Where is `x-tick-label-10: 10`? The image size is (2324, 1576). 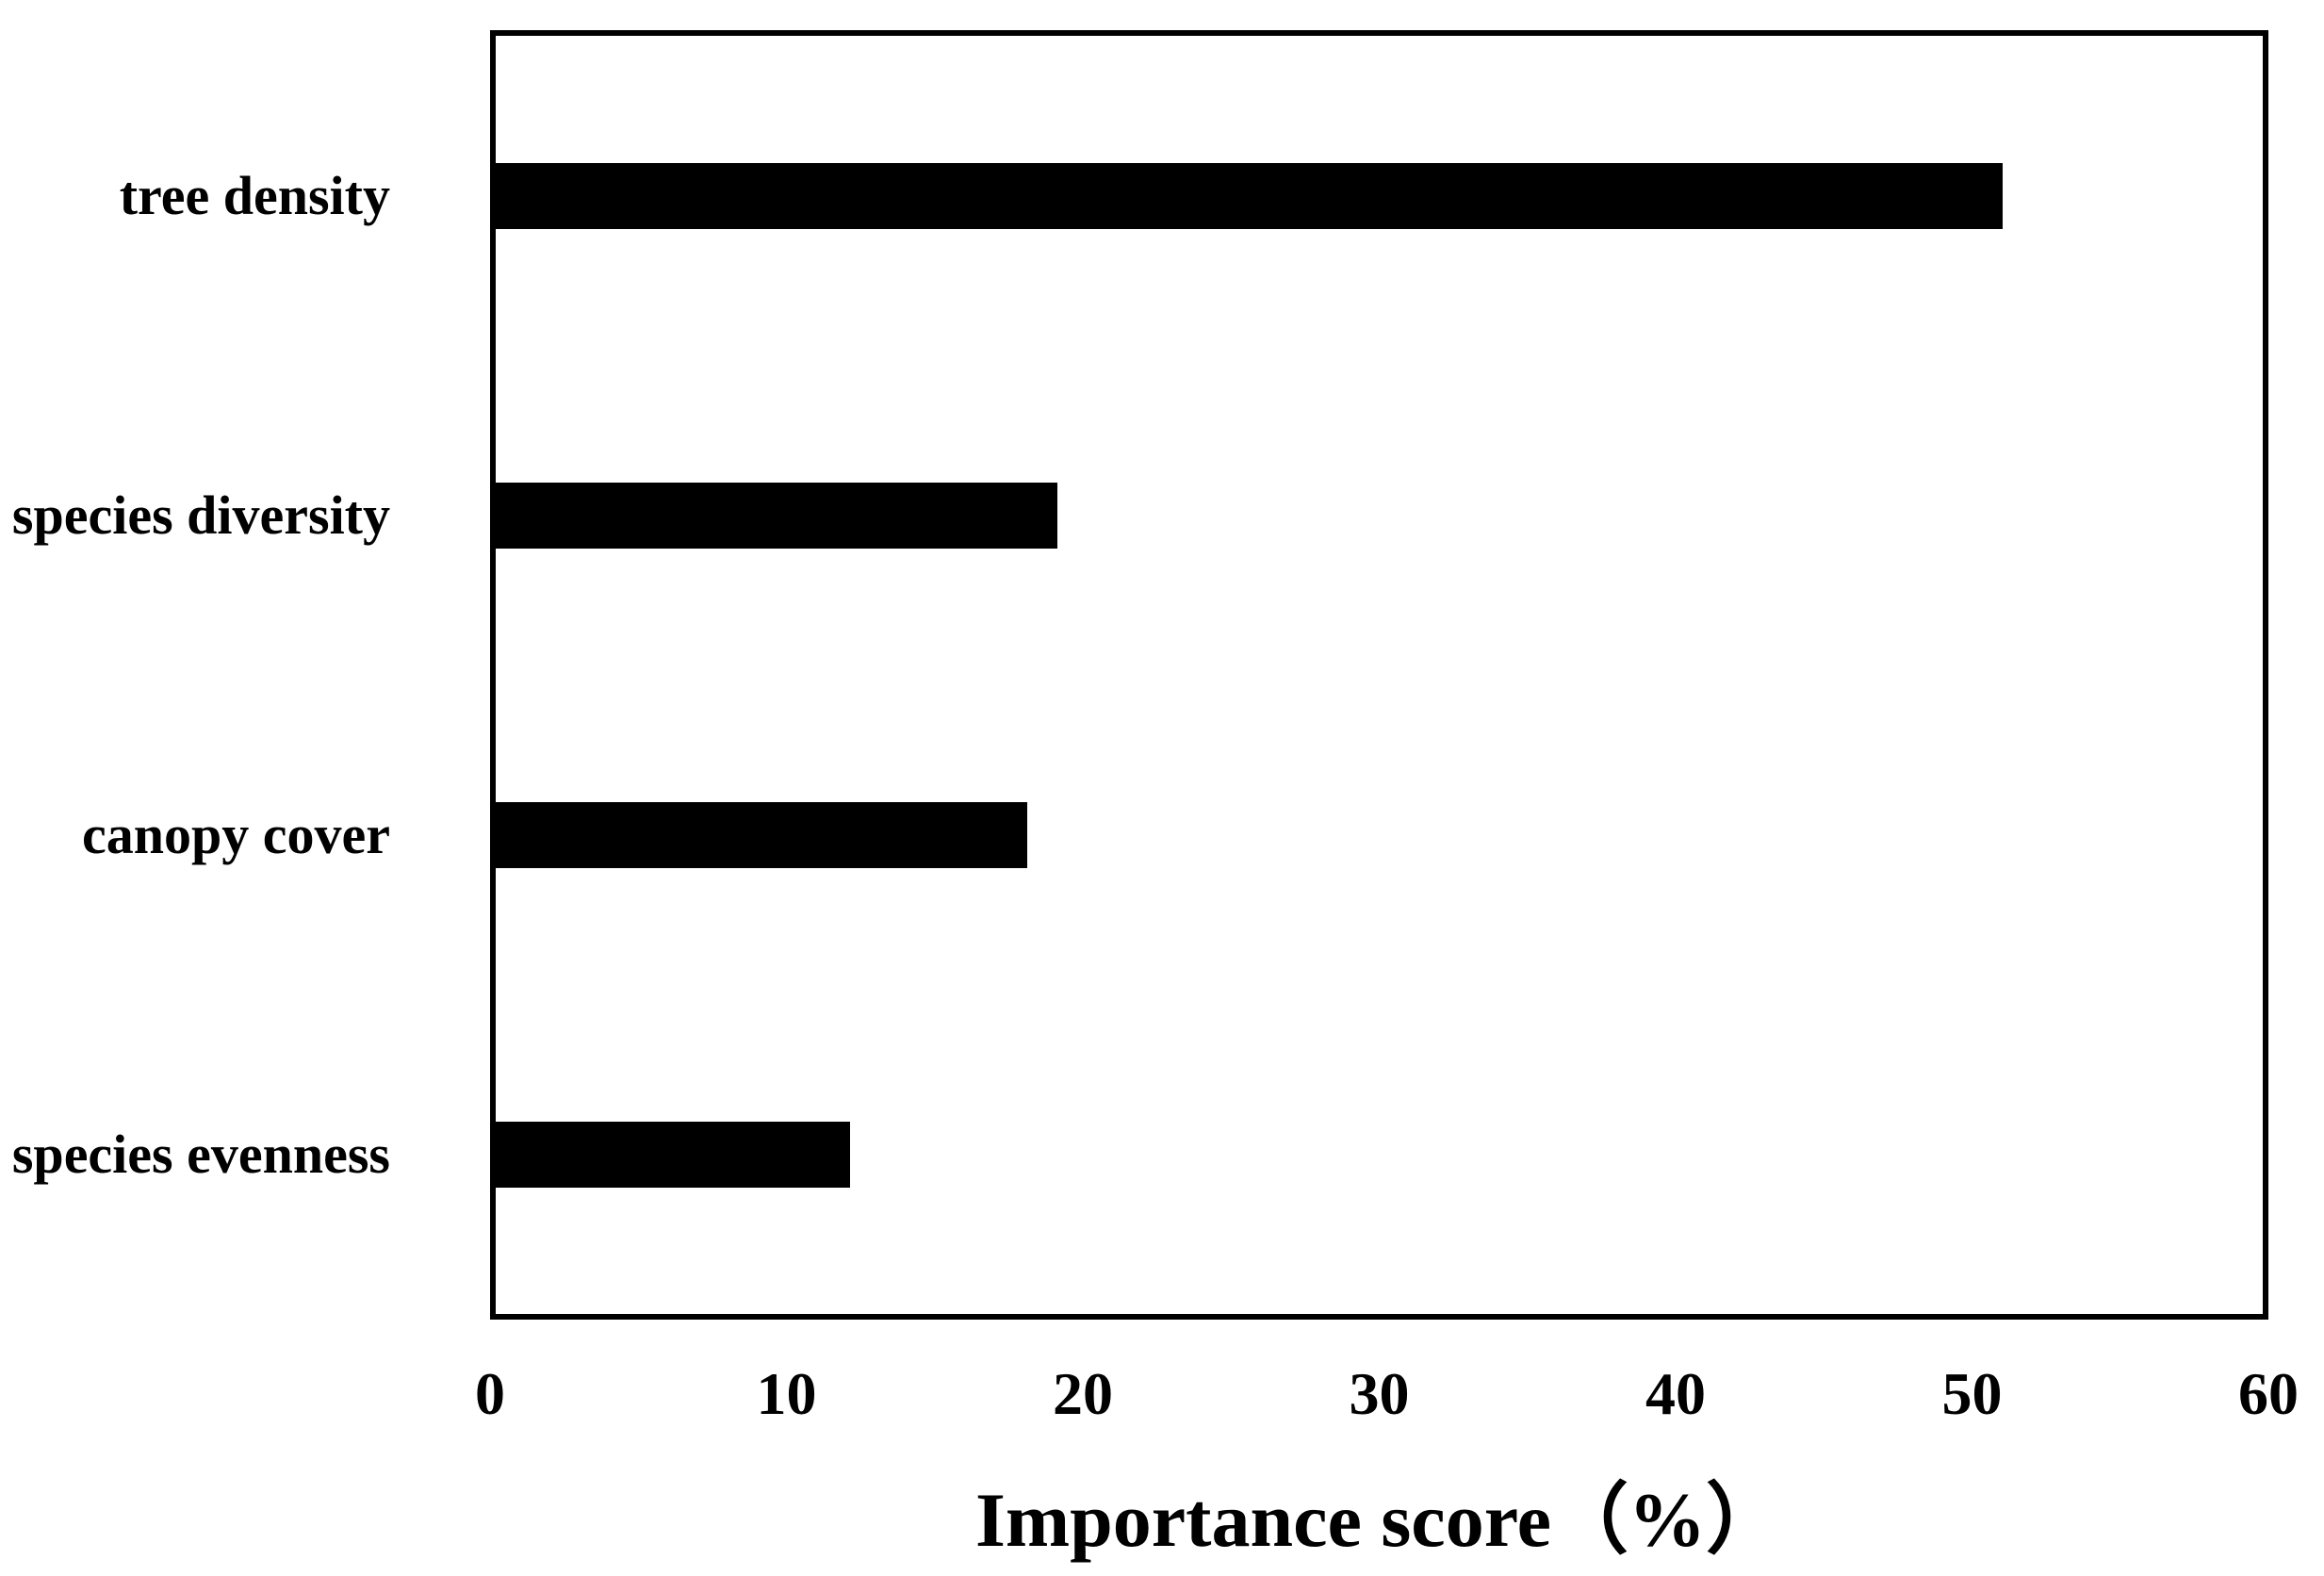
x-tick-label-10: 10 is located at coordinates (786, 1393).